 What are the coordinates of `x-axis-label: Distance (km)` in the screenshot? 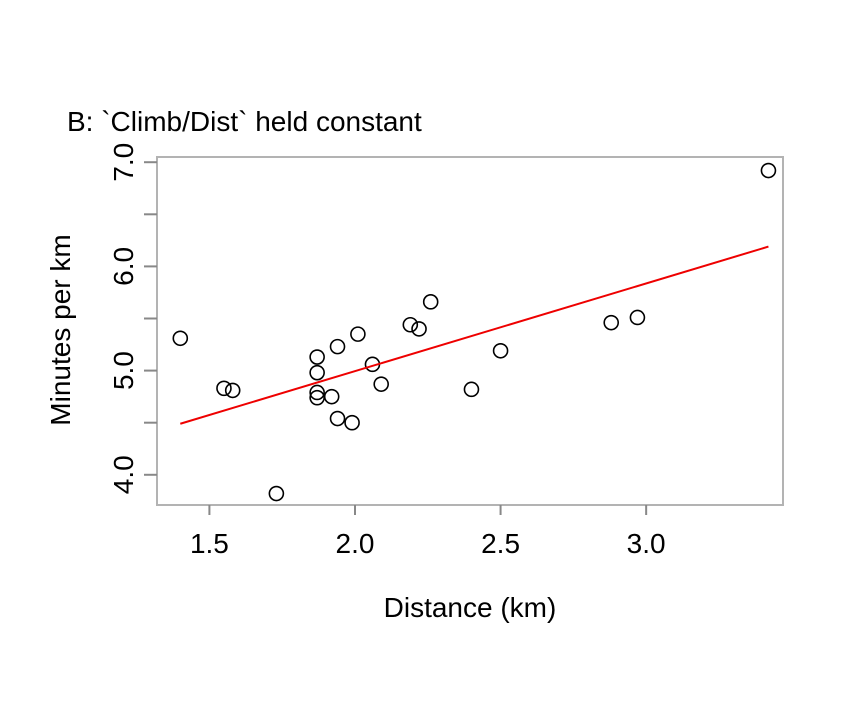 It's located at (470, 607).